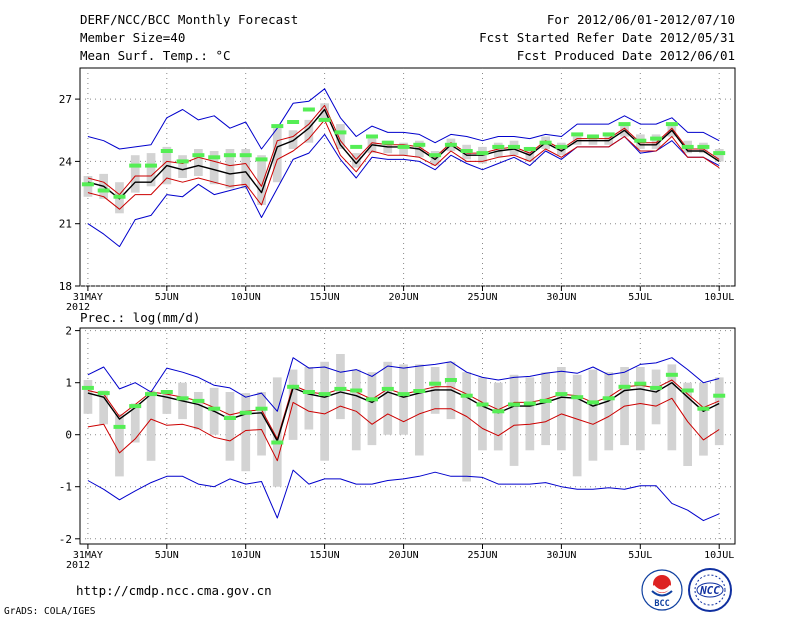  What do you see at coordinates (641, 19) in the screenshot?
I see `forecast-period-label: For 2012/06/01-2012/07/10` at bounding box center [641, 19].